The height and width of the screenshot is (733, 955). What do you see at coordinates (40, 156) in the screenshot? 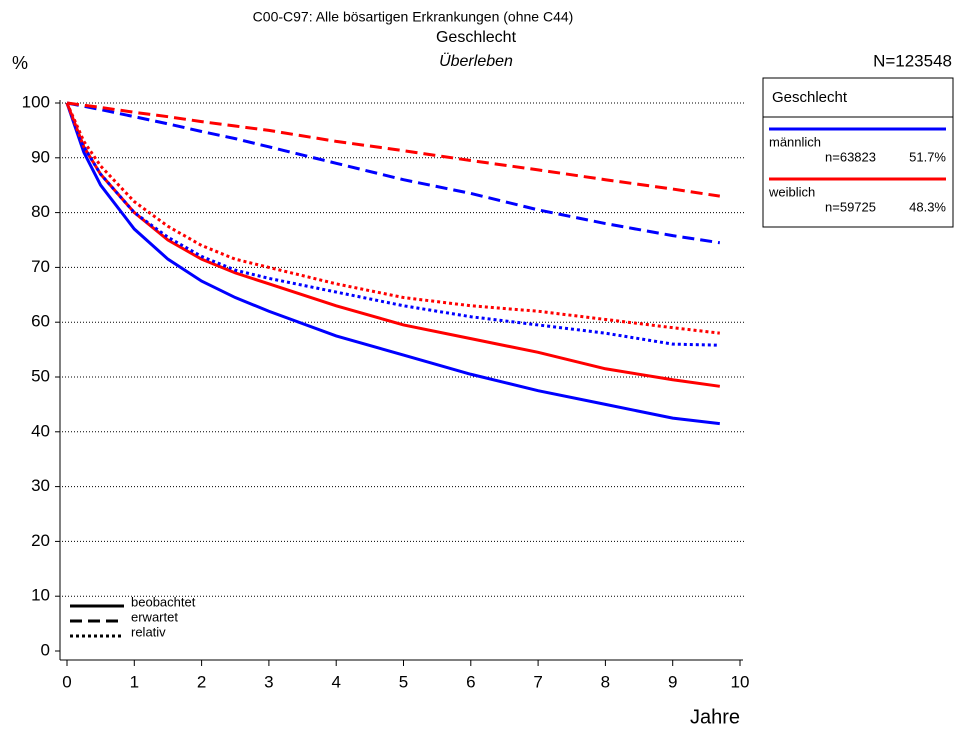
I see `y-tick-label: 90` at bounding box center [40, 156].